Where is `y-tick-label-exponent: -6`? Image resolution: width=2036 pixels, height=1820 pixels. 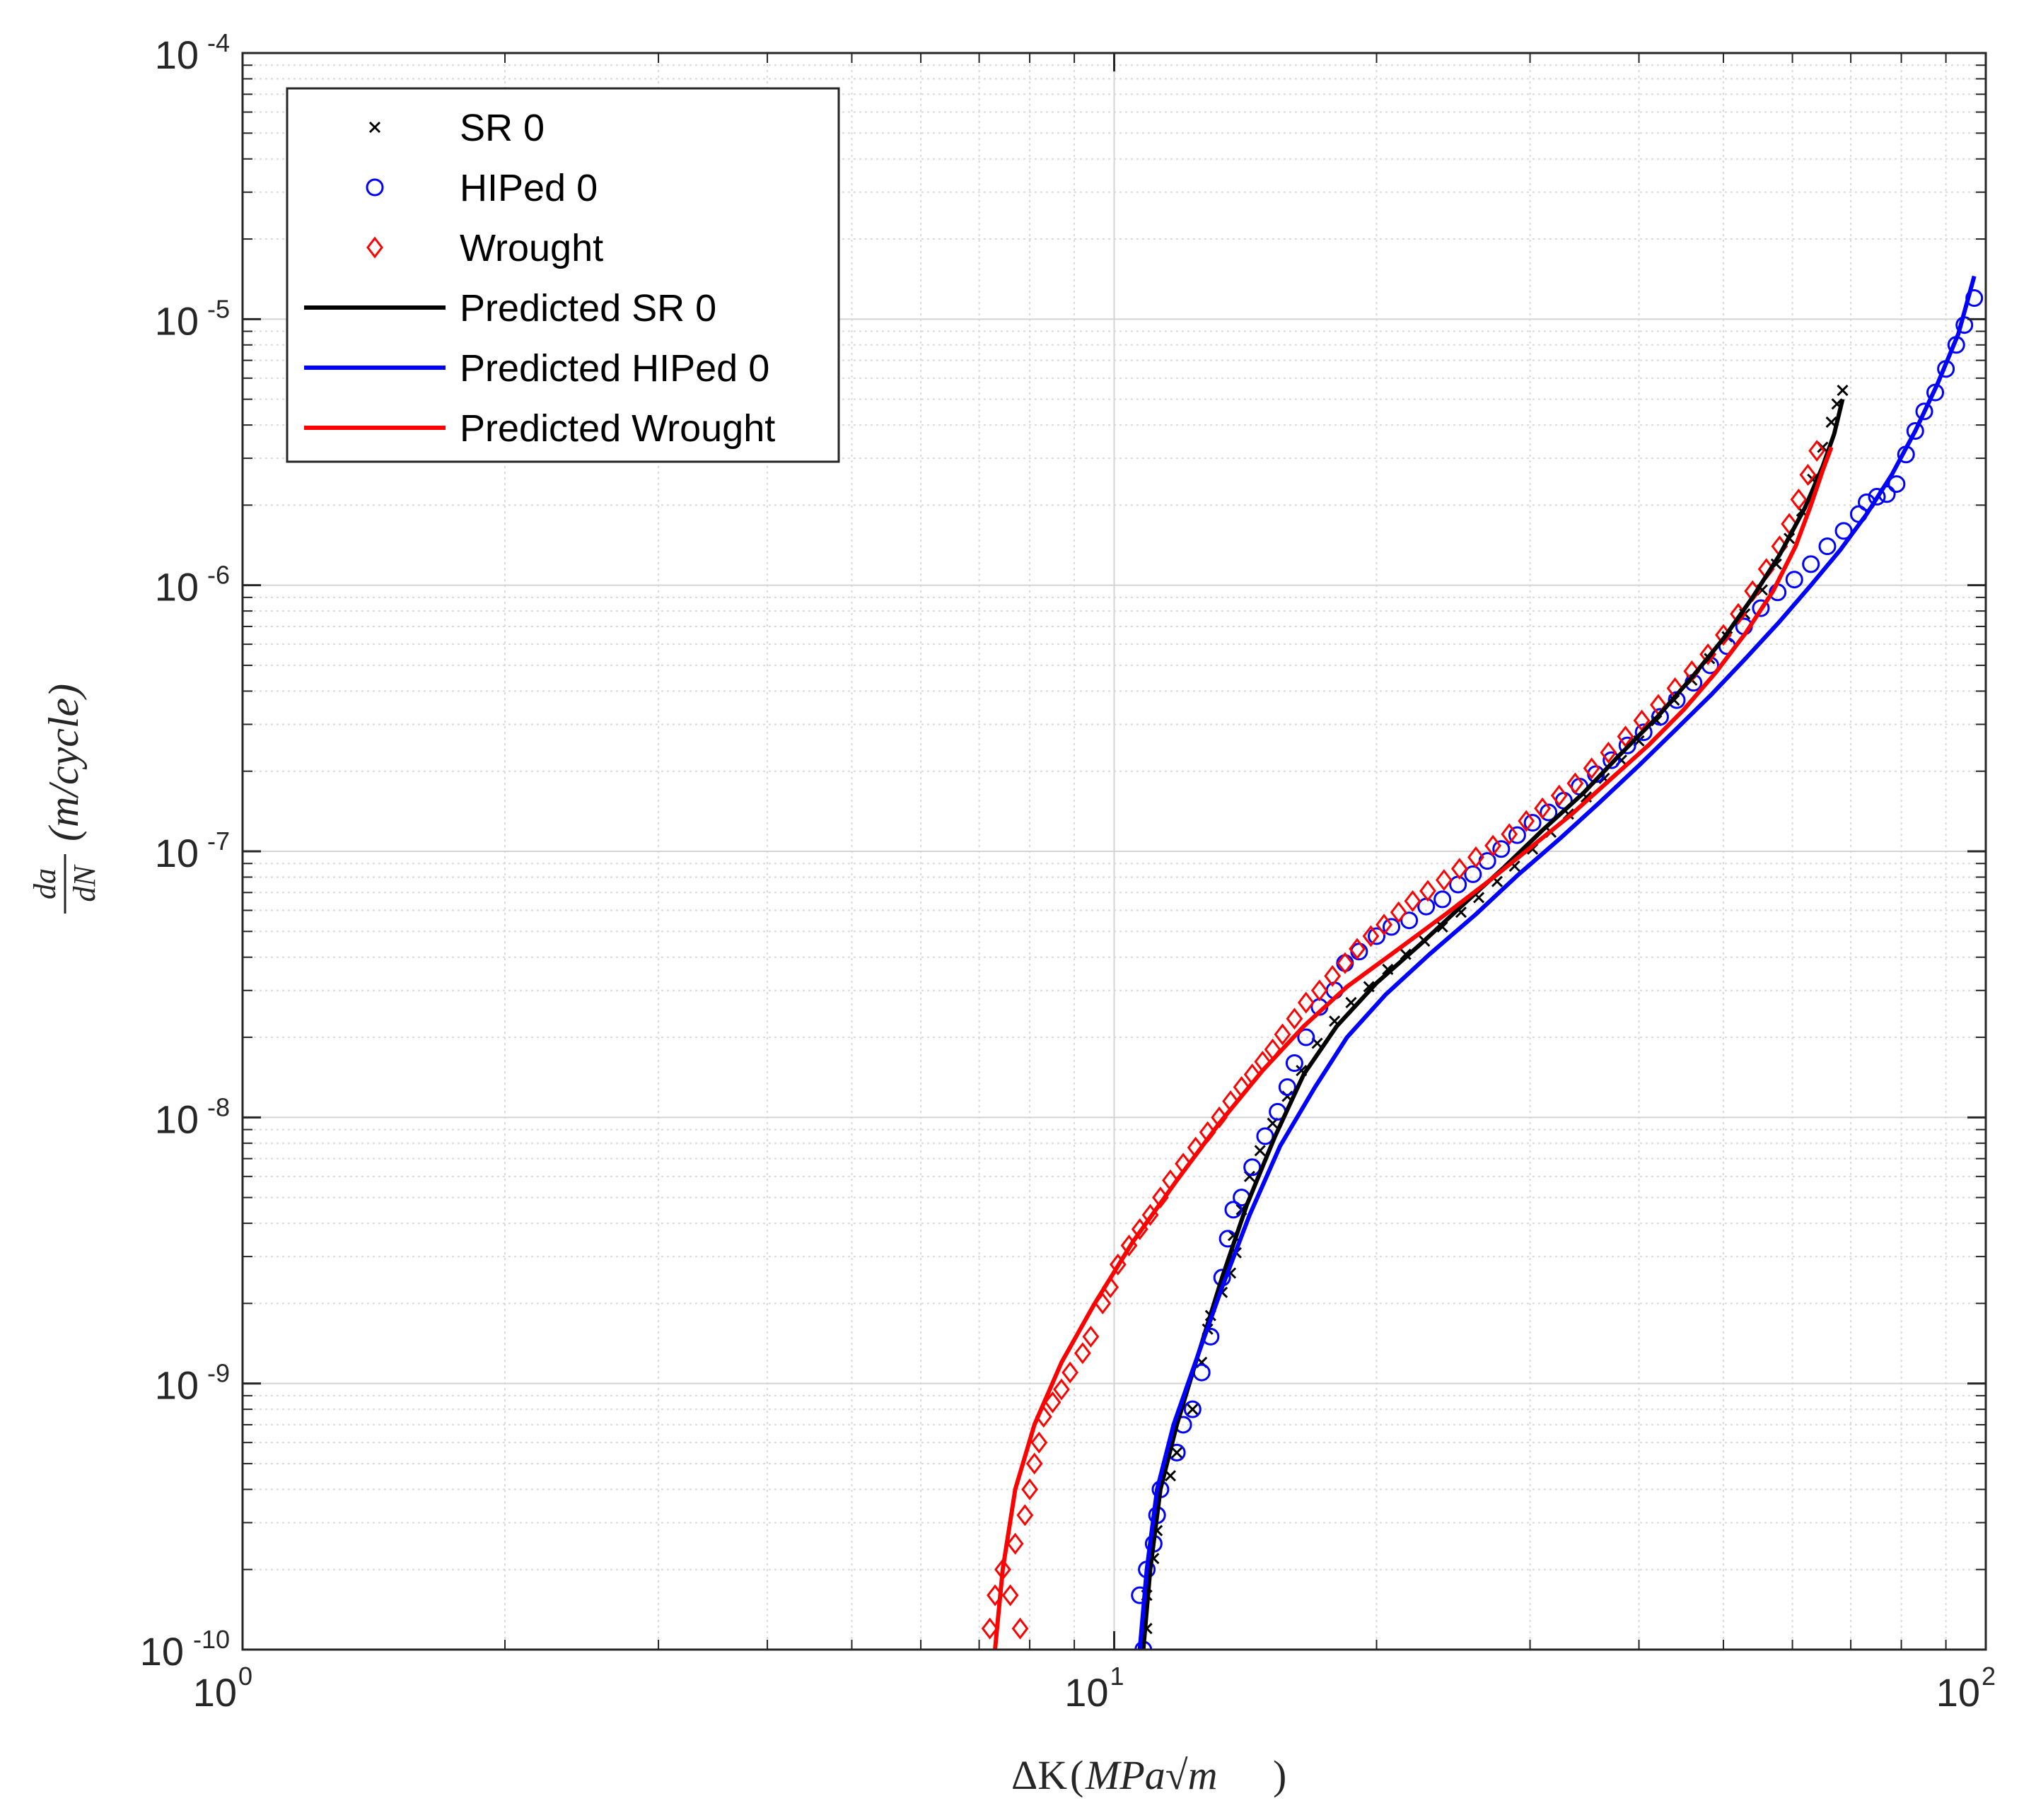 y-tick-label-exponent: -6 is located at coordinates (219, 575).